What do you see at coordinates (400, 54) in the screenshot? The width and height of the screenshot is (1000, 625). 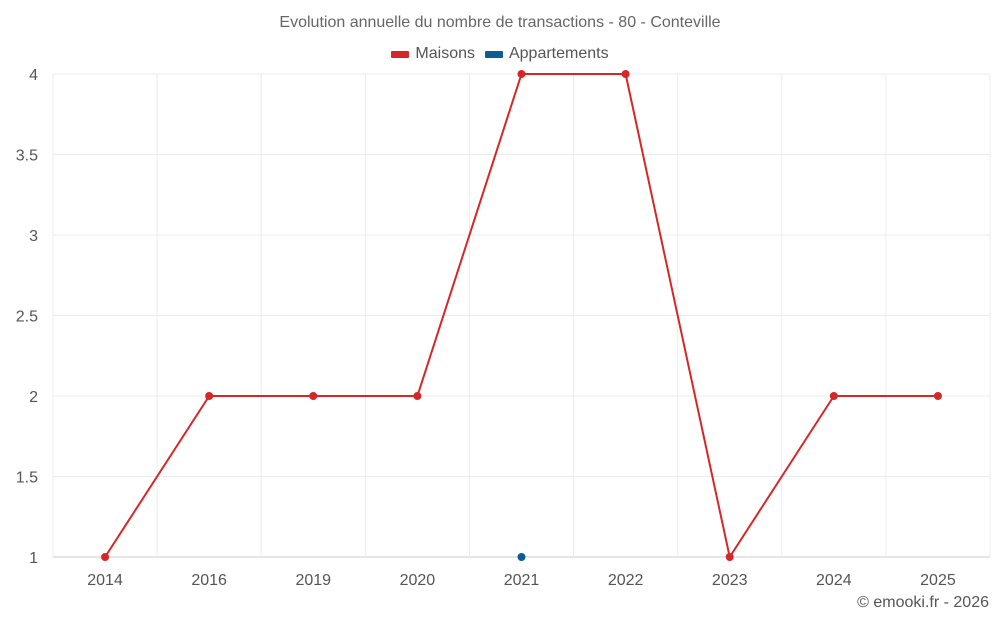 I see `legend-swatch-maisons` at bounding box center [400, 54].